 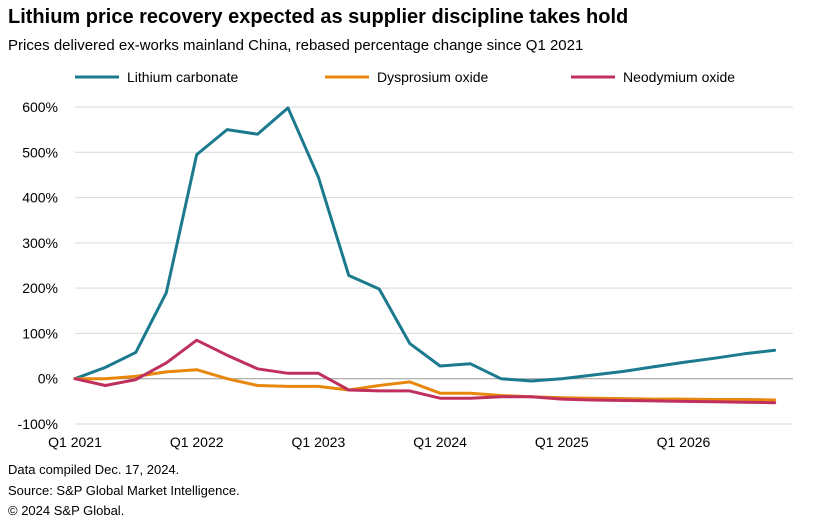 What do you see at coordinates (38, 265) in the screenshot?
I see `y-axis-tick-labels: -100% 0% 100% 200% 300% 400% 500% 600%` at bounding box center [38, 265].